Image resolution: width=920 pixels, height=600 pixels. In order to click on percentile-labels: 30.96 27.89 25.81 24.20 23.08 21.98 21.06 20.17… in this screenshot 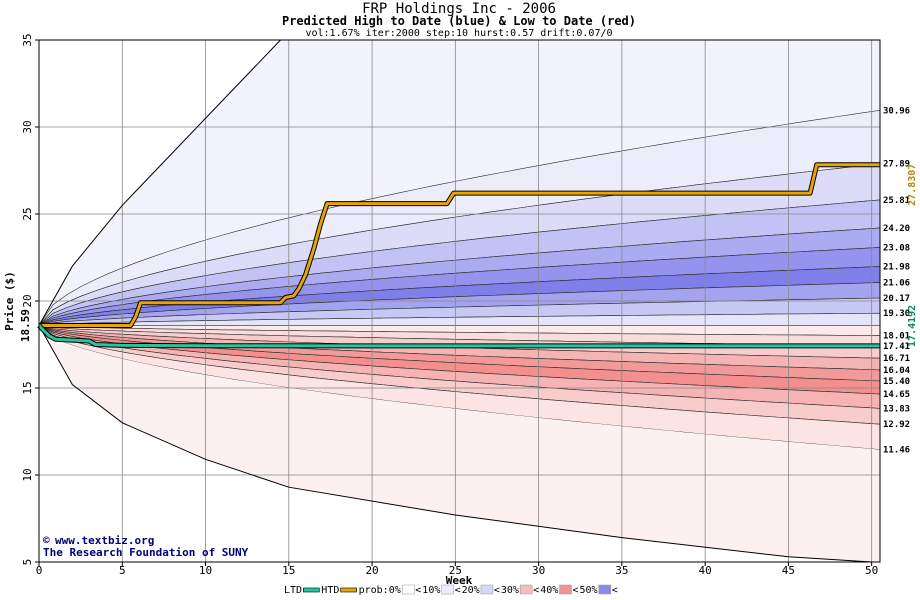, I will do `click(897, 280)`.